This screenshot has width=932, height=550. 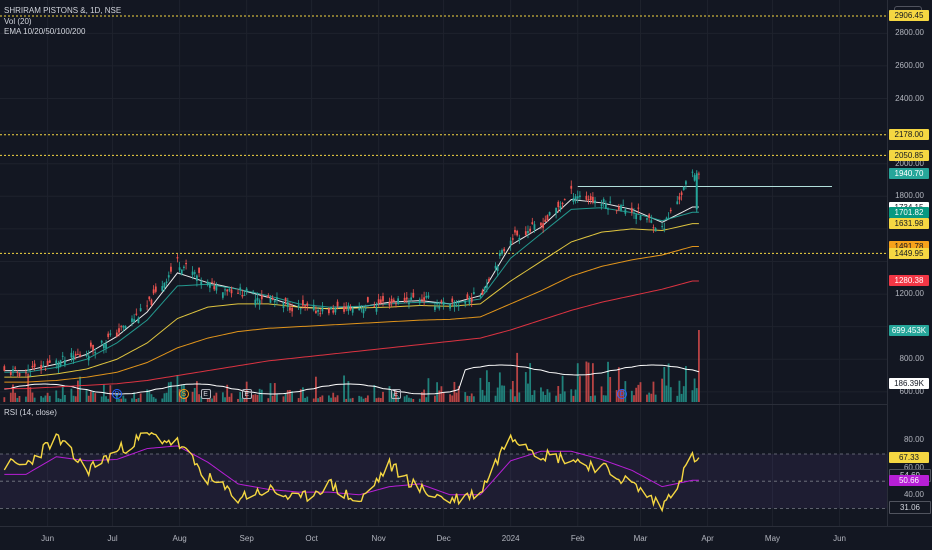 I want to click on time-axis-label: Dec, so click(x=443, y=538).